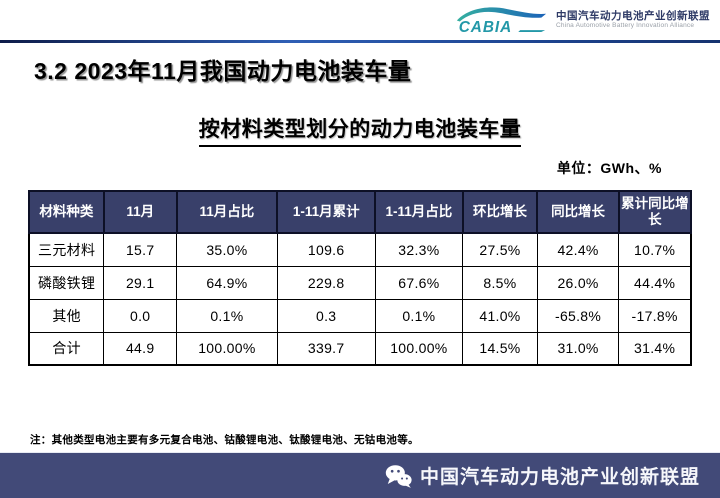 The width and height of the screenshot is (720, 498). I want to click on page-title: 3.2 2023年11月我国动力电池装车量, so click(223, 71).